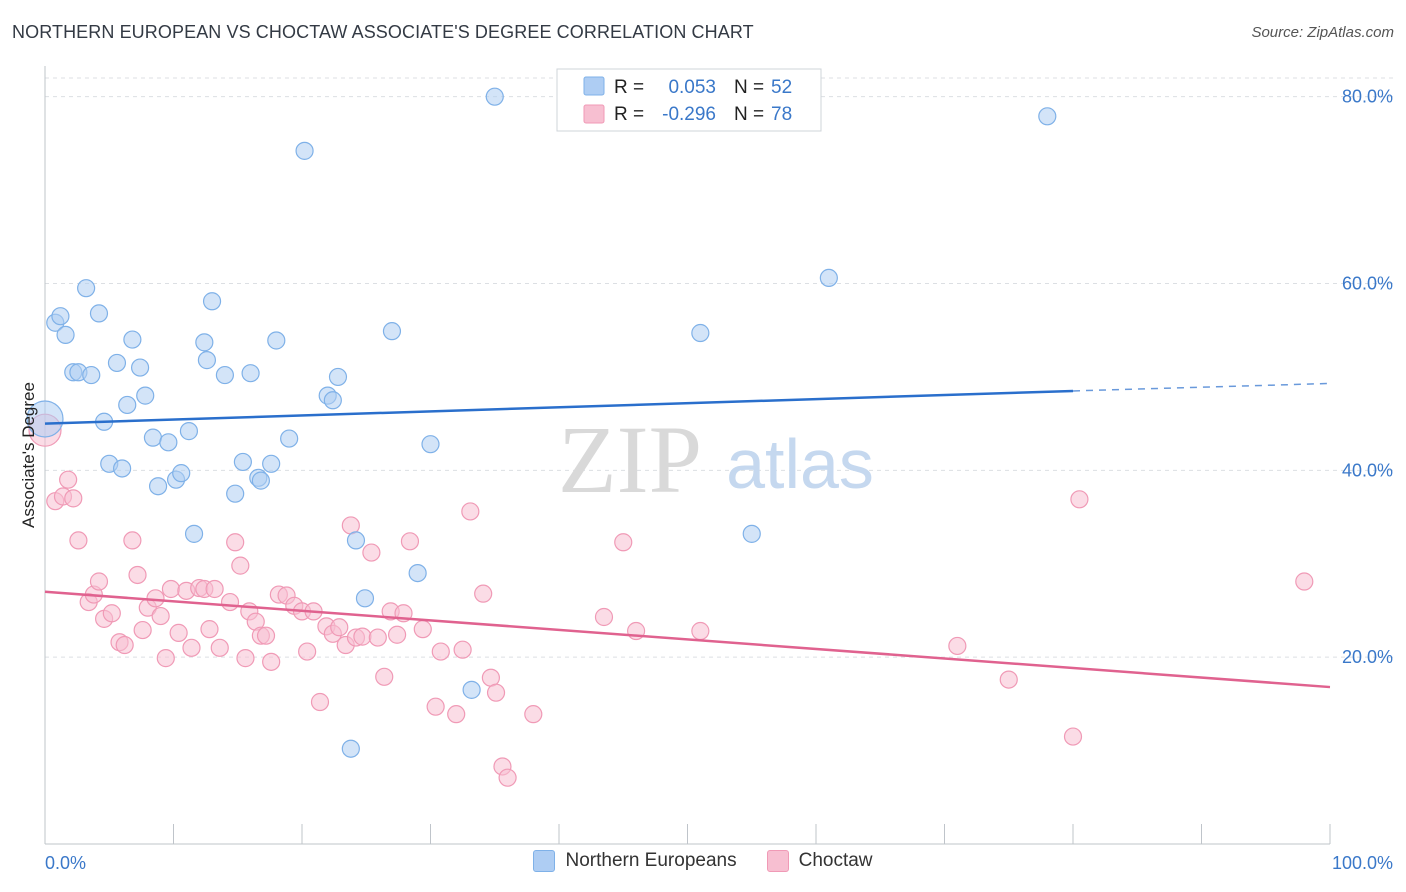 The width and height of the screenshot is (1406, 892). I want to click on chart-source: Source: ZipAtlas.com, so click(1322, 32).